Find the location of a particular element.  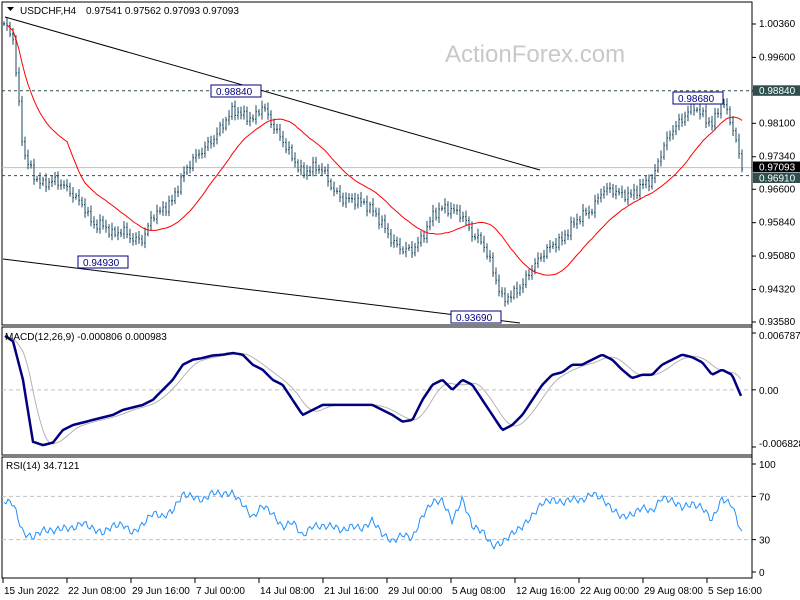

price-label-bg is located at coordinates (776, 90).